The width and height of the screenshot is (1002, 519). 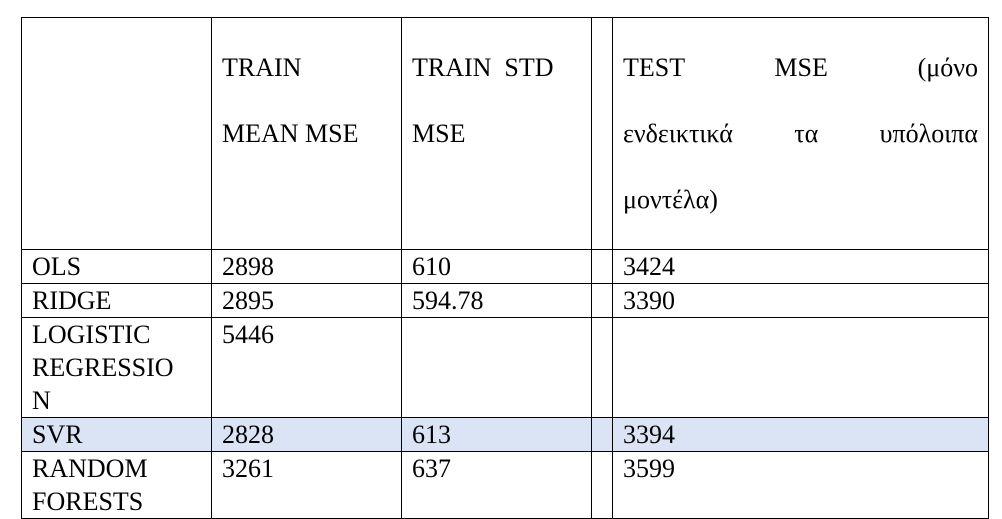 I want to click on table-row-svr: SVR 2828 613 3394, so click(x=505, y=434).